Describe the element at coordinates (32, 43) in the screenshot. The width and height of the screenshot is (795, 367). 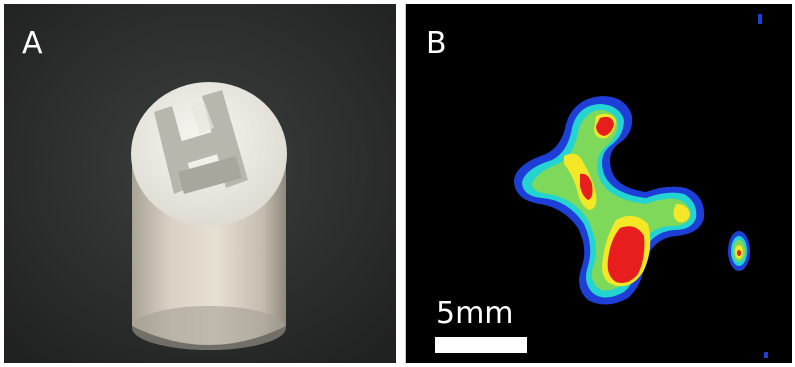
I see `panel-label-a: A` at that location.